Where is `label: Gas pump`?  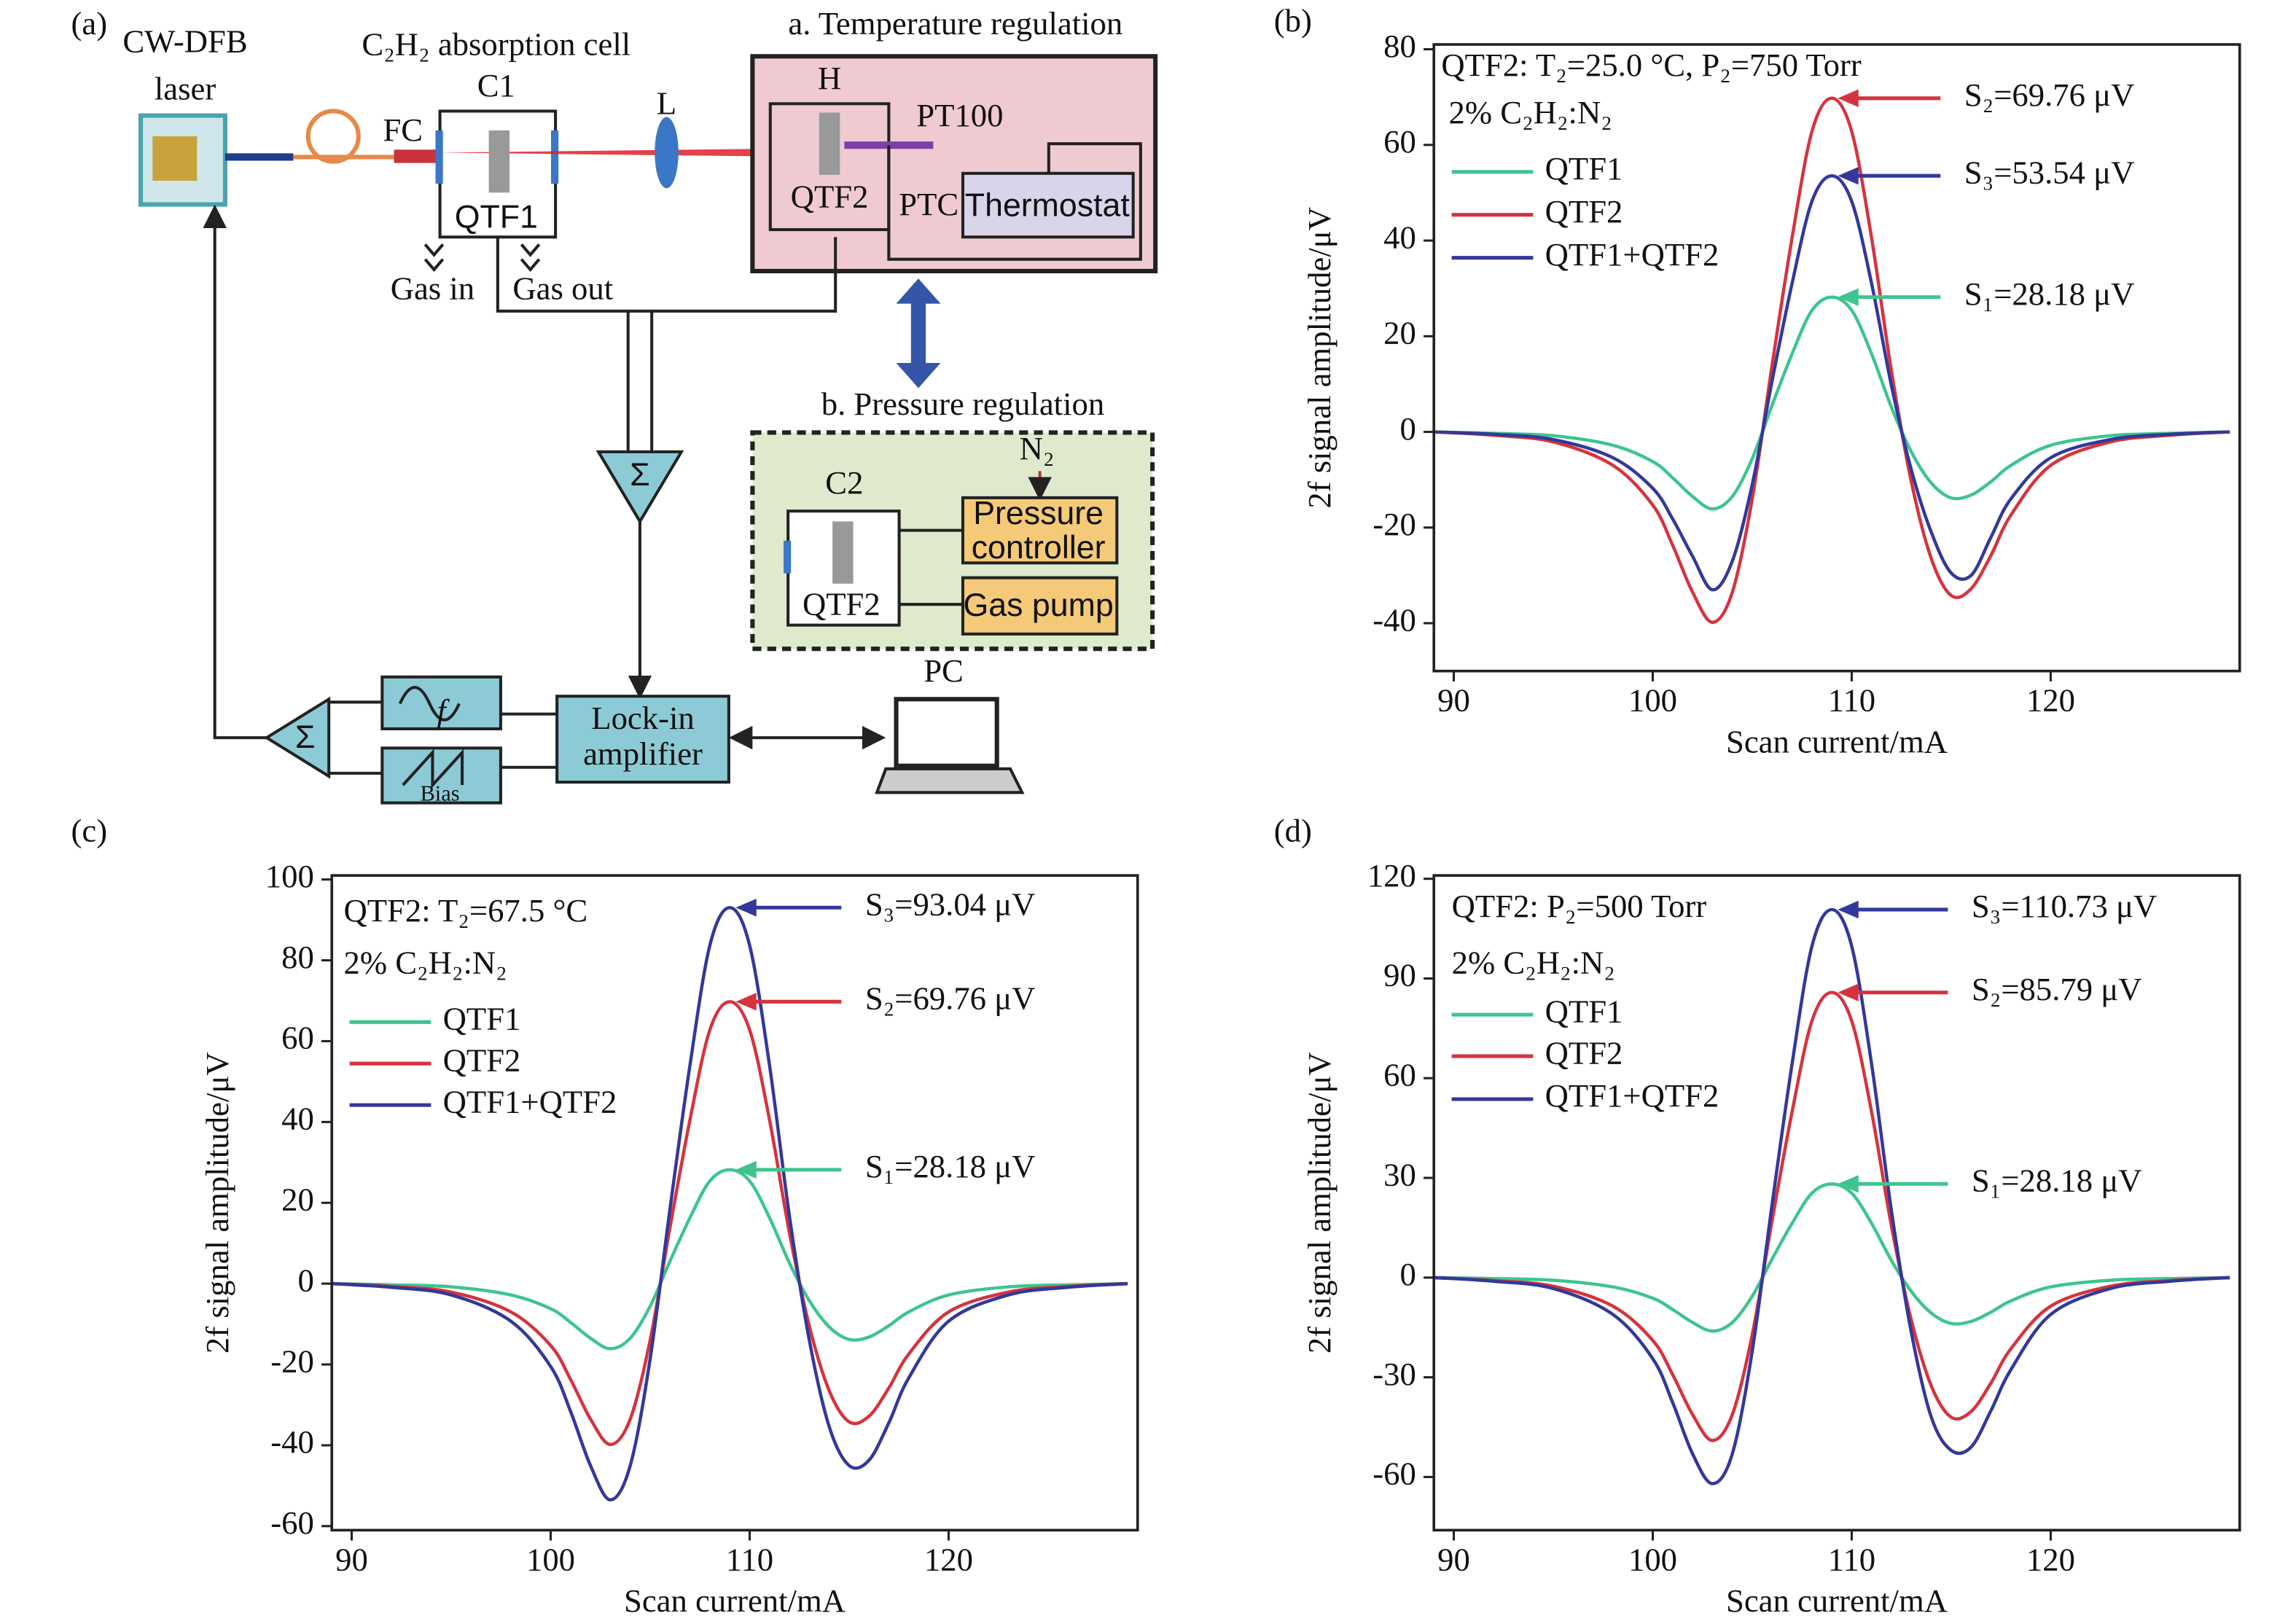
label: Gas pump is located at coordinates (1039, 605).